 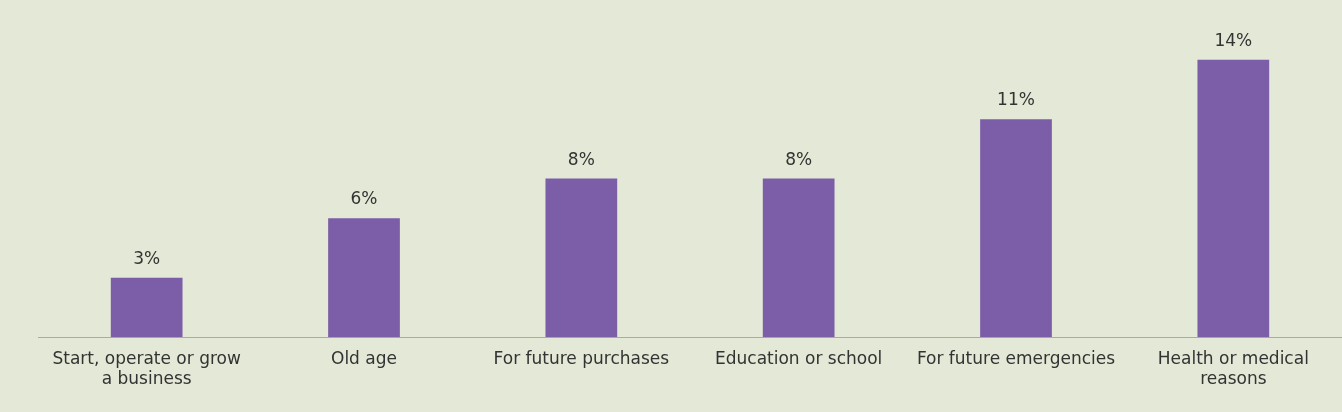 I want to click on data-label: 14%, so click(x=1233, y=39).